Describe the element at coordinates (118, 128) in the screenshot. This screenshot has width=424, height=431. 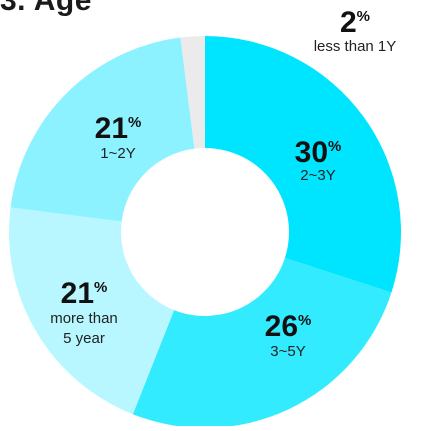
I see `pct-label-1-2y: 21%` at that location.